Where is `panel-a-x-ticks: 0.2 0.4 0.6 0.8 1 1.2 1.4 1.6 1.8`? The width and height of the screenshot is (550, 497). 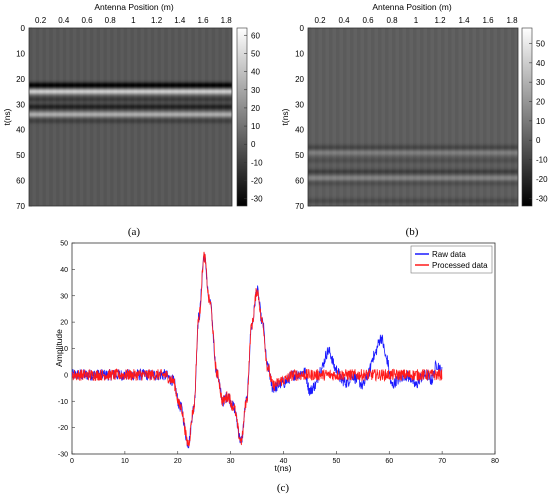
panel-a-x-ticks: 0.2 0.4 0.6 0.8 1 1.2 1.4 1.6 1.8 is located at coordinates (133, 23).